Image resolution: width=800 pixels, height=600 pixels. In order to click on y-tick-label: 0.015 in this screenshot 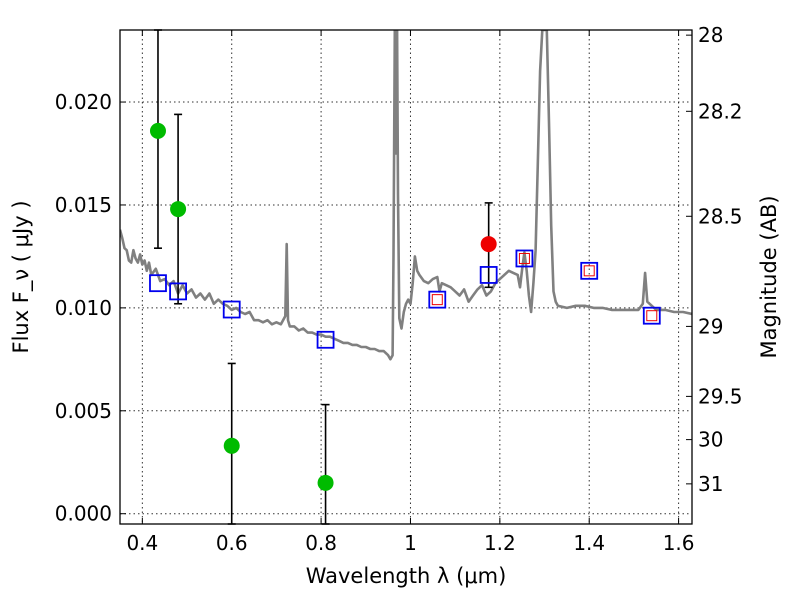, I will do `click(83, 205)`.